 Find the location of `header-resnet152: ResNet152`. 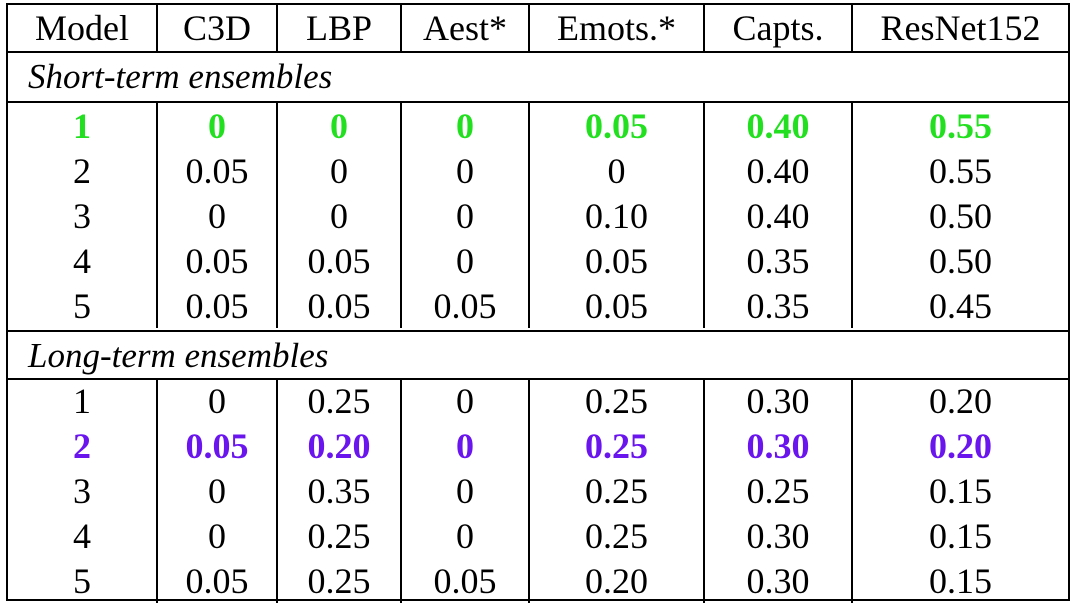

header-resnet152: ResNet152 is located at coordinates (959, 28).